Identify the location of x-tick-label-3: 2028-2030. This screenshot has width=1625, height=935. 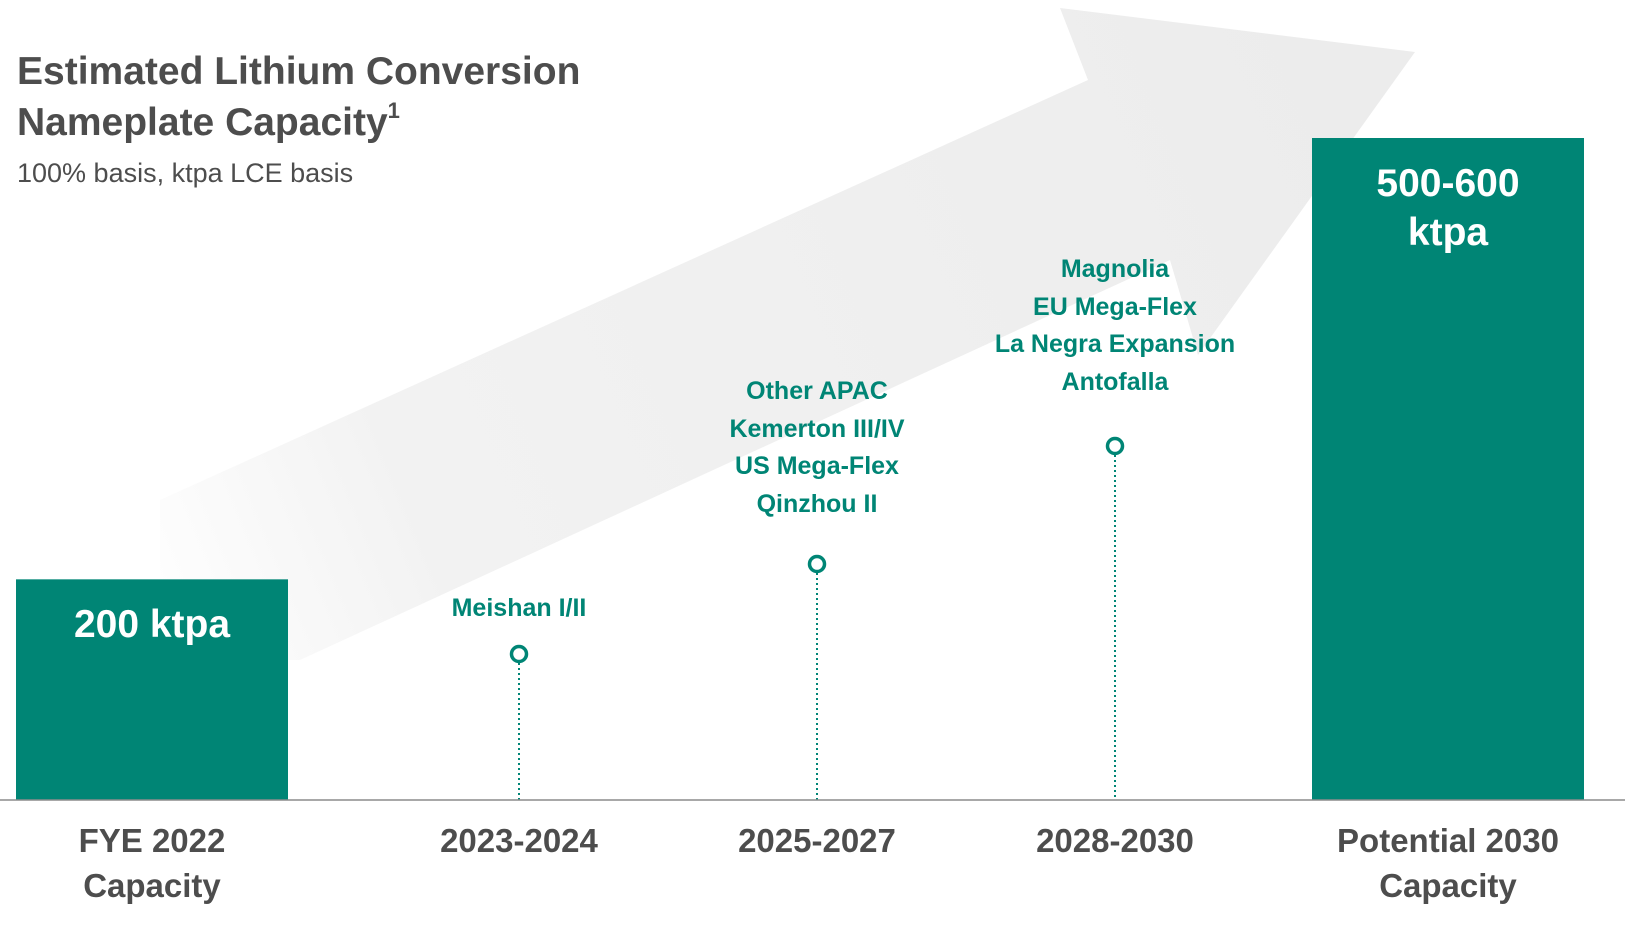
(1115, 840).